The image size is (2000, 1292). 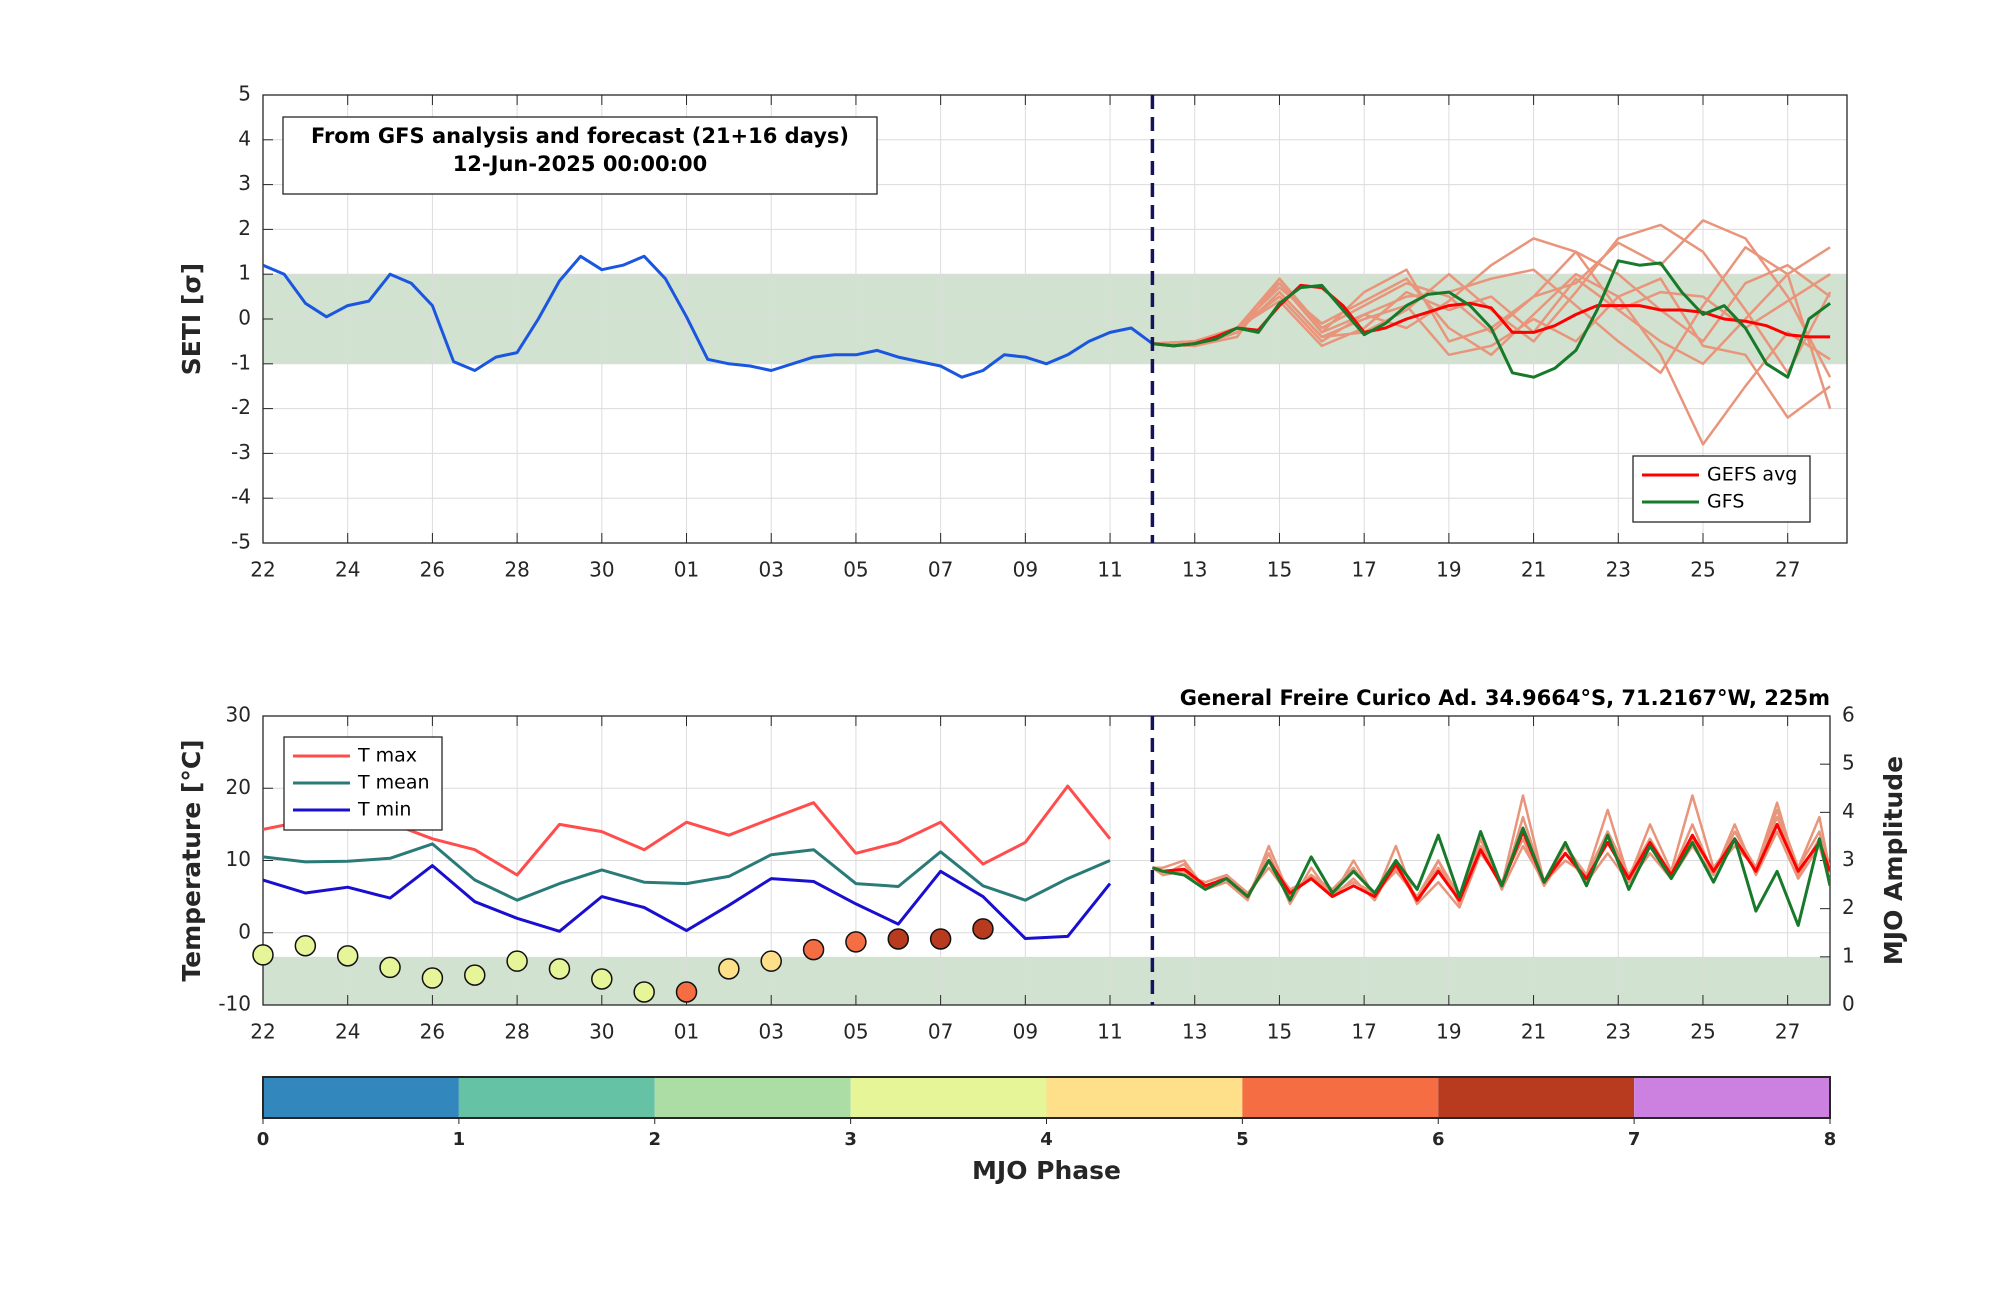 What do you see at coordinates (262, 1032) in the screenshot?
I see `x-tick-label: 22` at bounding box center [262, 1032].